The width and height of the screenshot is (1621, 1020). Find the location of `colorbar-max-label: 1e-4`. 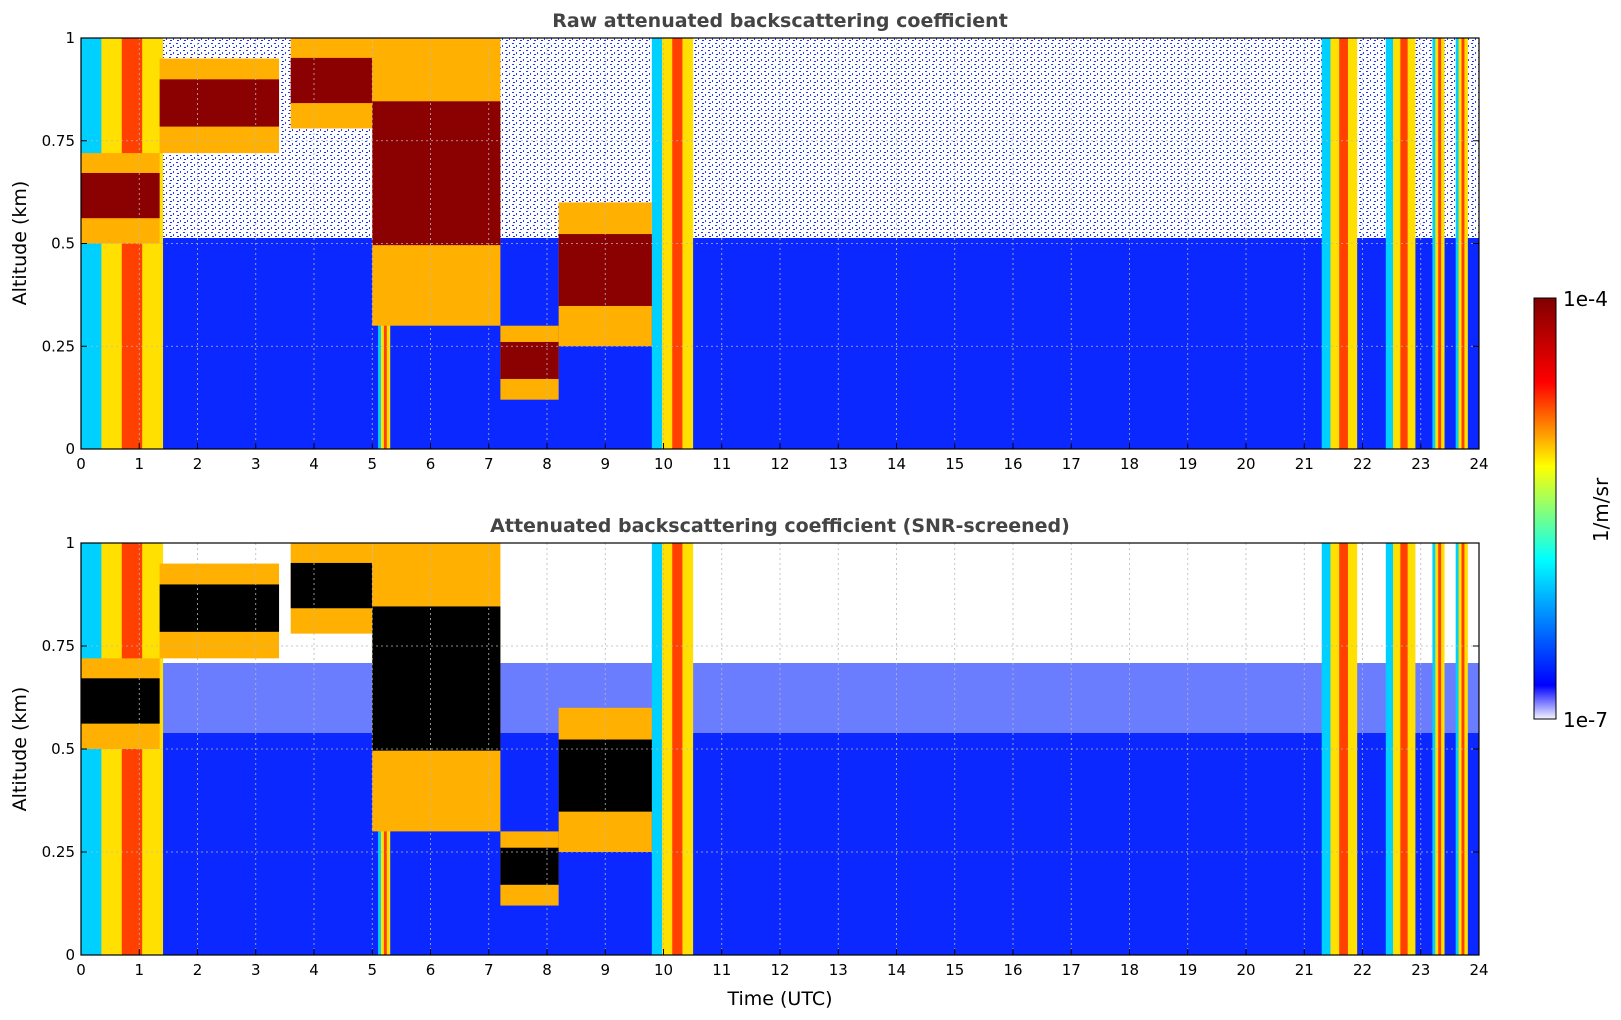

colorbar-max-label: 1e-4 is located at coordinates (1585, 299).